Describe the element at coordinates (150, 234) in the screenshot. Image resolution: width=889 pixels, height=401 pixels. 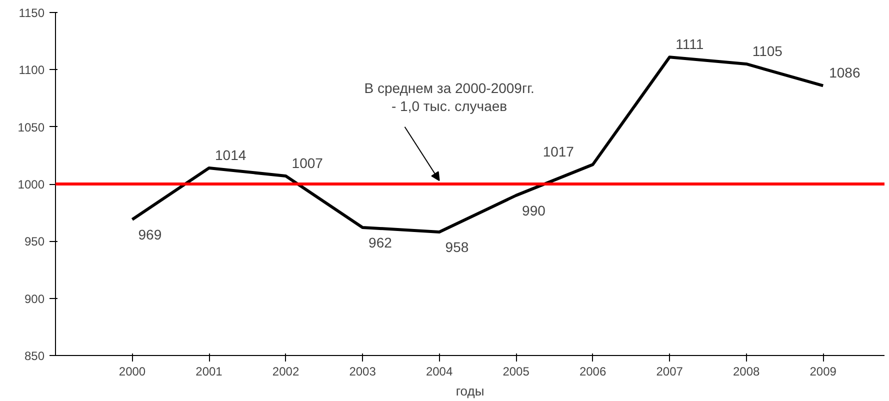
I see `data-label: 969` at that location.